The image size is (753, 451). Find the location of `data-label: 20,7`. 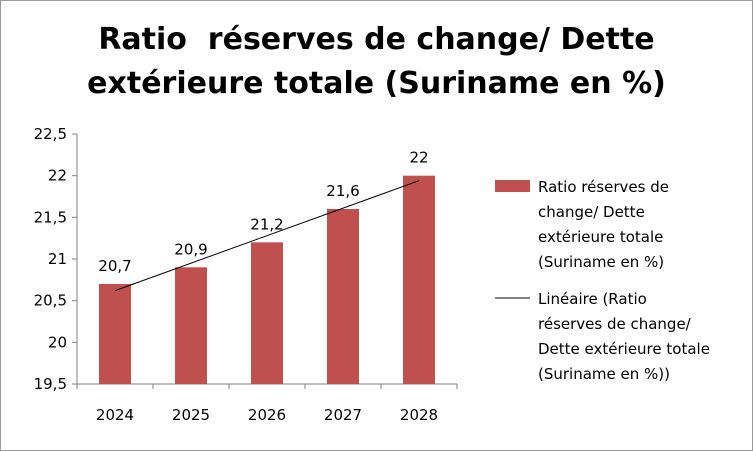

data-label: 20,7 is located at coordinates (114, 266).